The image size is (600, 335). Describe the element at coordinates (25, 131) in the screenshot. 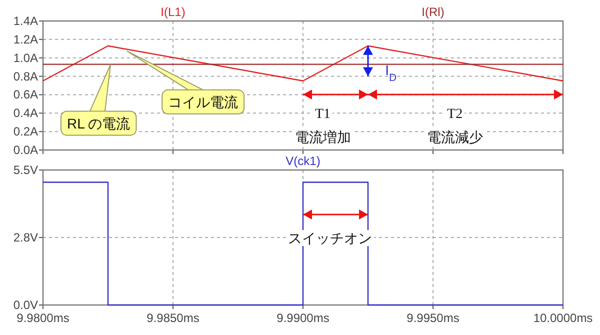

I see `y-tick-label: 0.2A` at that location.